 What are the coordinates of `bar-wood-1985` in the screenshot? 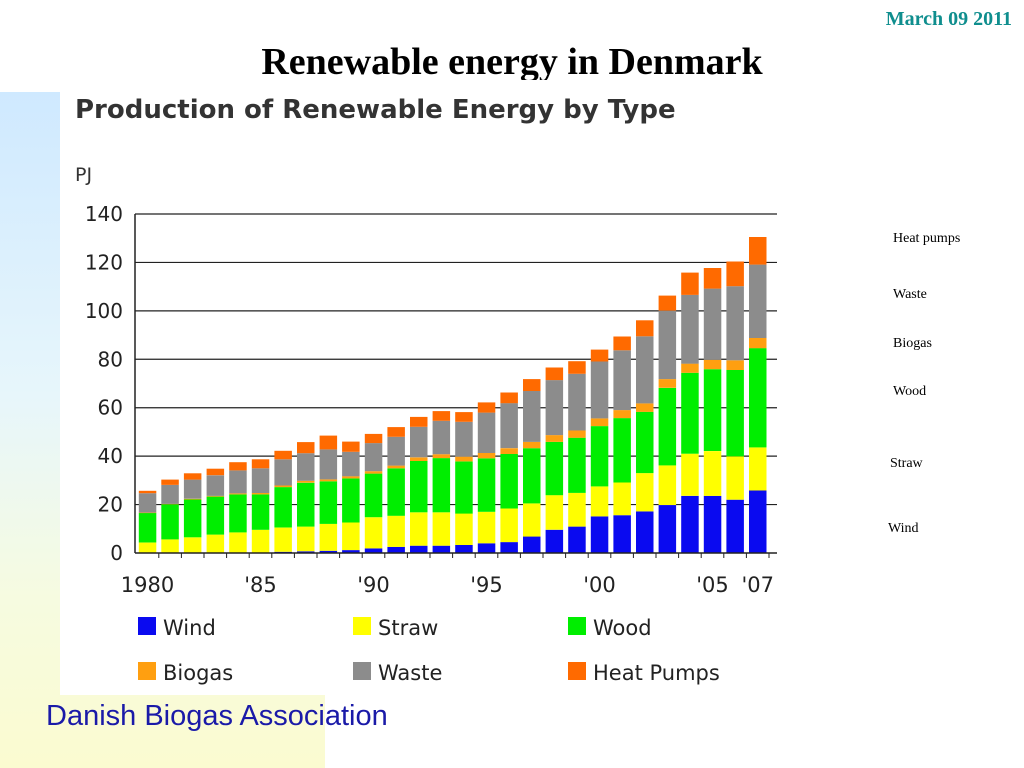 It's located at (260, 512).